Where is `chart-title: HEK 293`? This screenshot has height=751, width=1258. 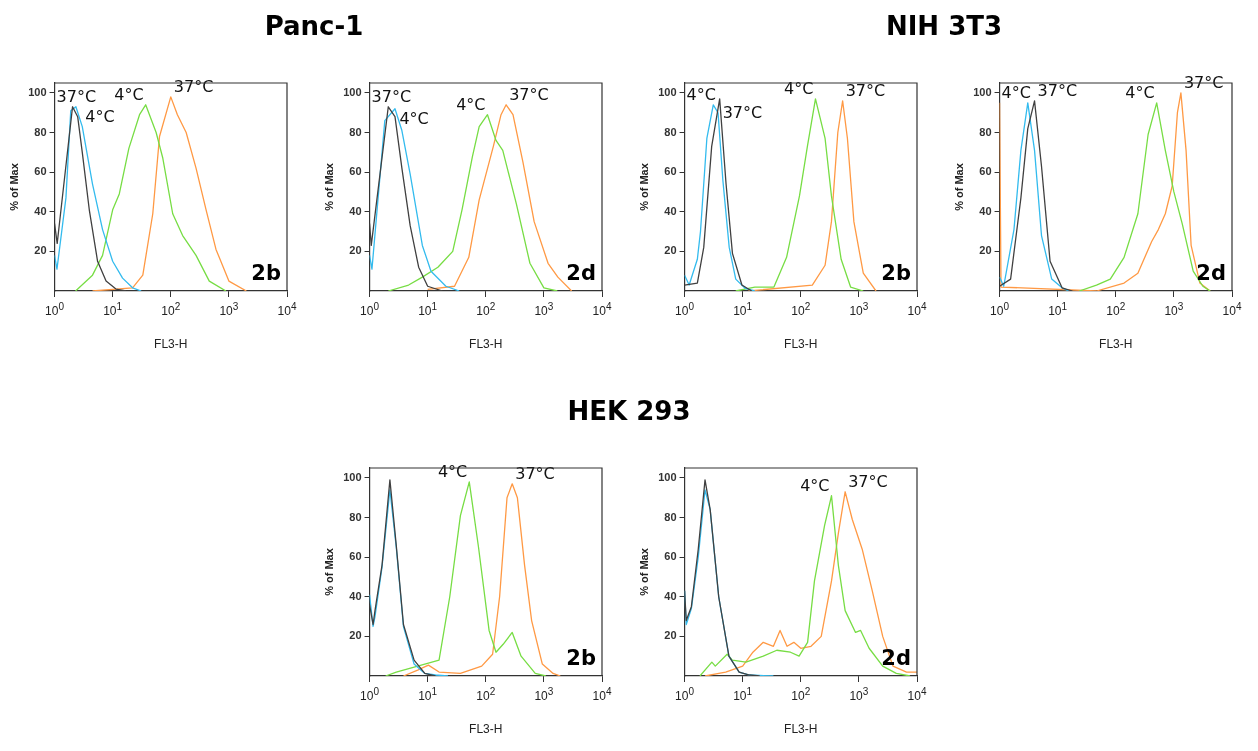 chart-title: HEK 293 is located at coordinates (629, 411).